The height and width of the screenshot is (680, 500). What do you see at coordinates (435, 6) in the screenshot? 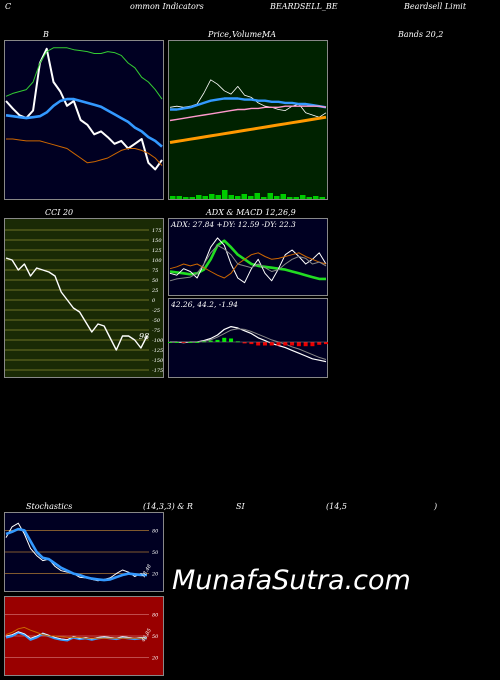
I see `header-company: Beardsell Limit` at bounding box center [435, 6].